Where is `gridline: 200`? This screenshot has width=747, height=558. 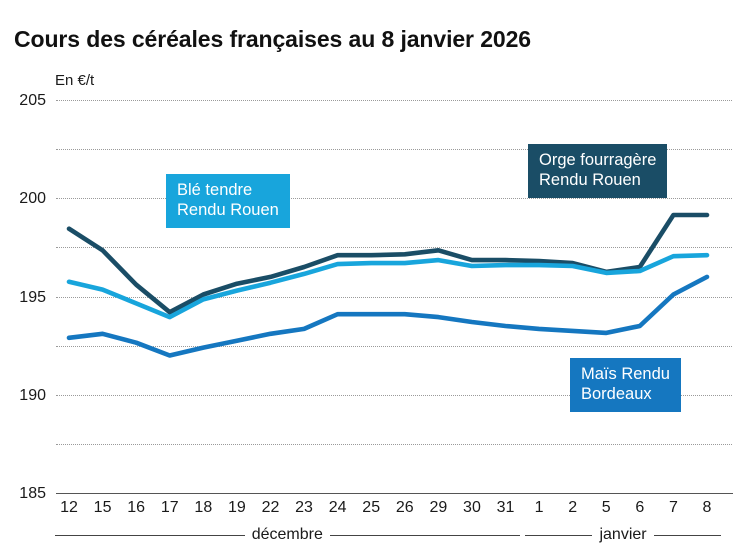
gridline: 200 is located at coordinates (375, 178).